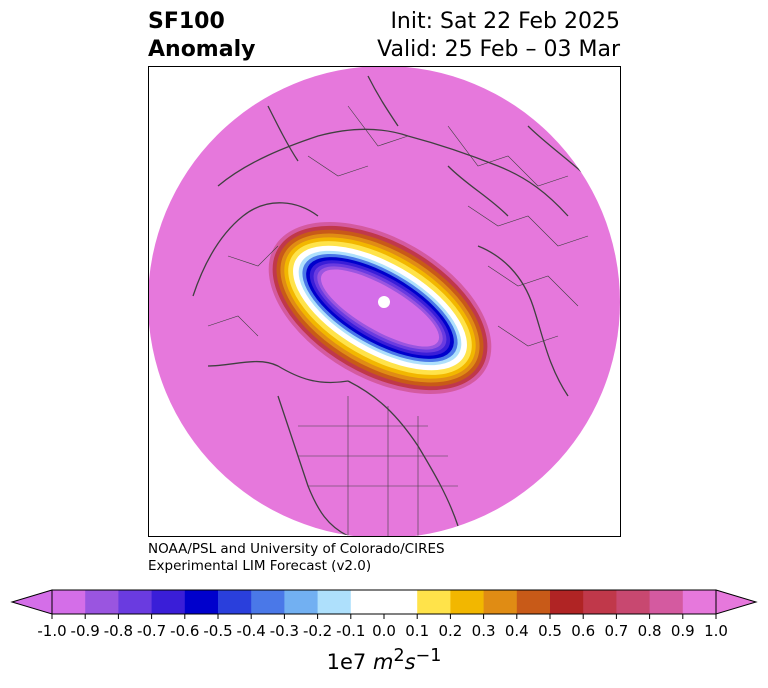 This screenshot has width=768, height=688. I want to click on colorbar-tick-label: 0.3, so click(484, 631).